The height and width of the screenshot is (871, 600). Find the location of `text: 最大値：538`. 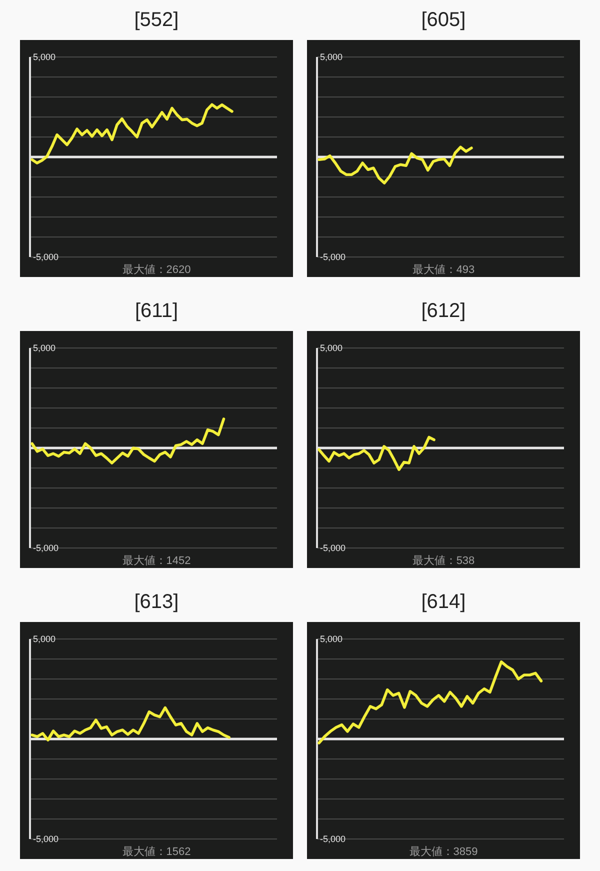

text: 最大値：538 is located at coordinates (443, 560).